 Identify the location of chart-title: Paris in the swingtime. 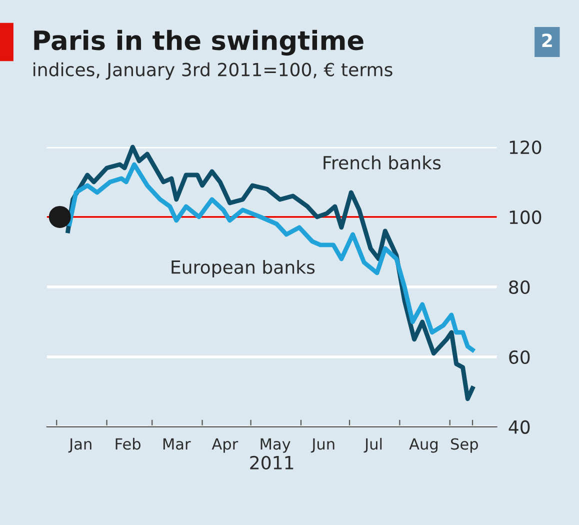
(199, 43).